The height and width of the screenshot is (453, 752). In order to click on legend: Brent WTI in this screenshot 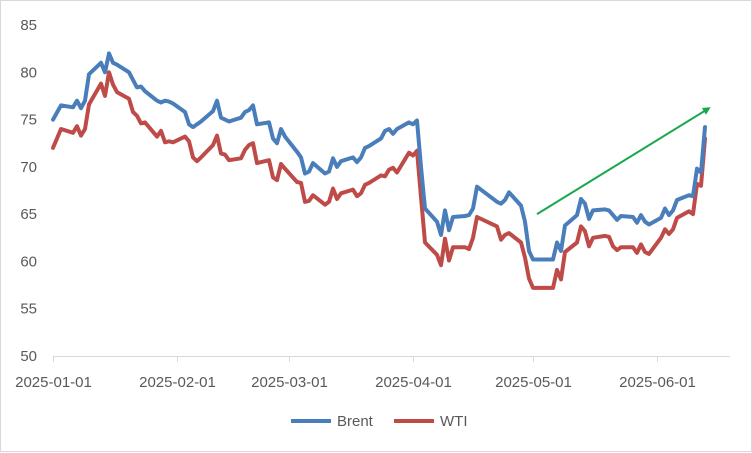, I will do `click(379, 421)`.